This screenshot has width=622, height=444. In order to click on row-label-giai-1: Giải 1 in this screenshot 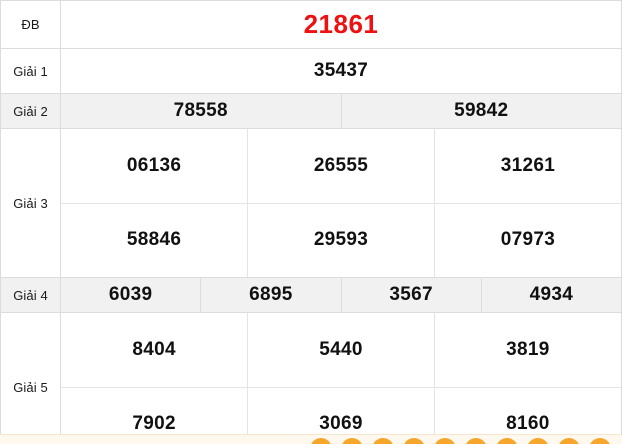, I will do `click(30, 71)`.